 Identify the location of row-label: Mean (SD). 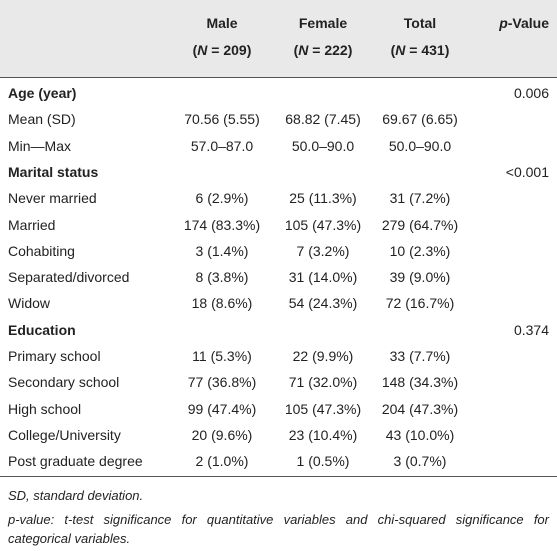
(42, 119).